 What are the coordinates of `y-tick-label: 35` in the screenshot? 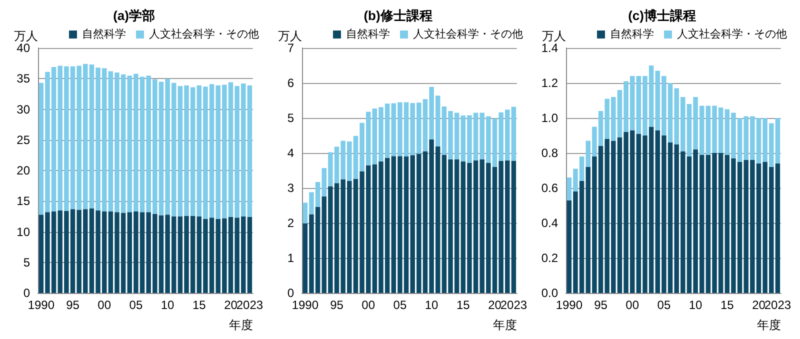 It's located at (23, 79).